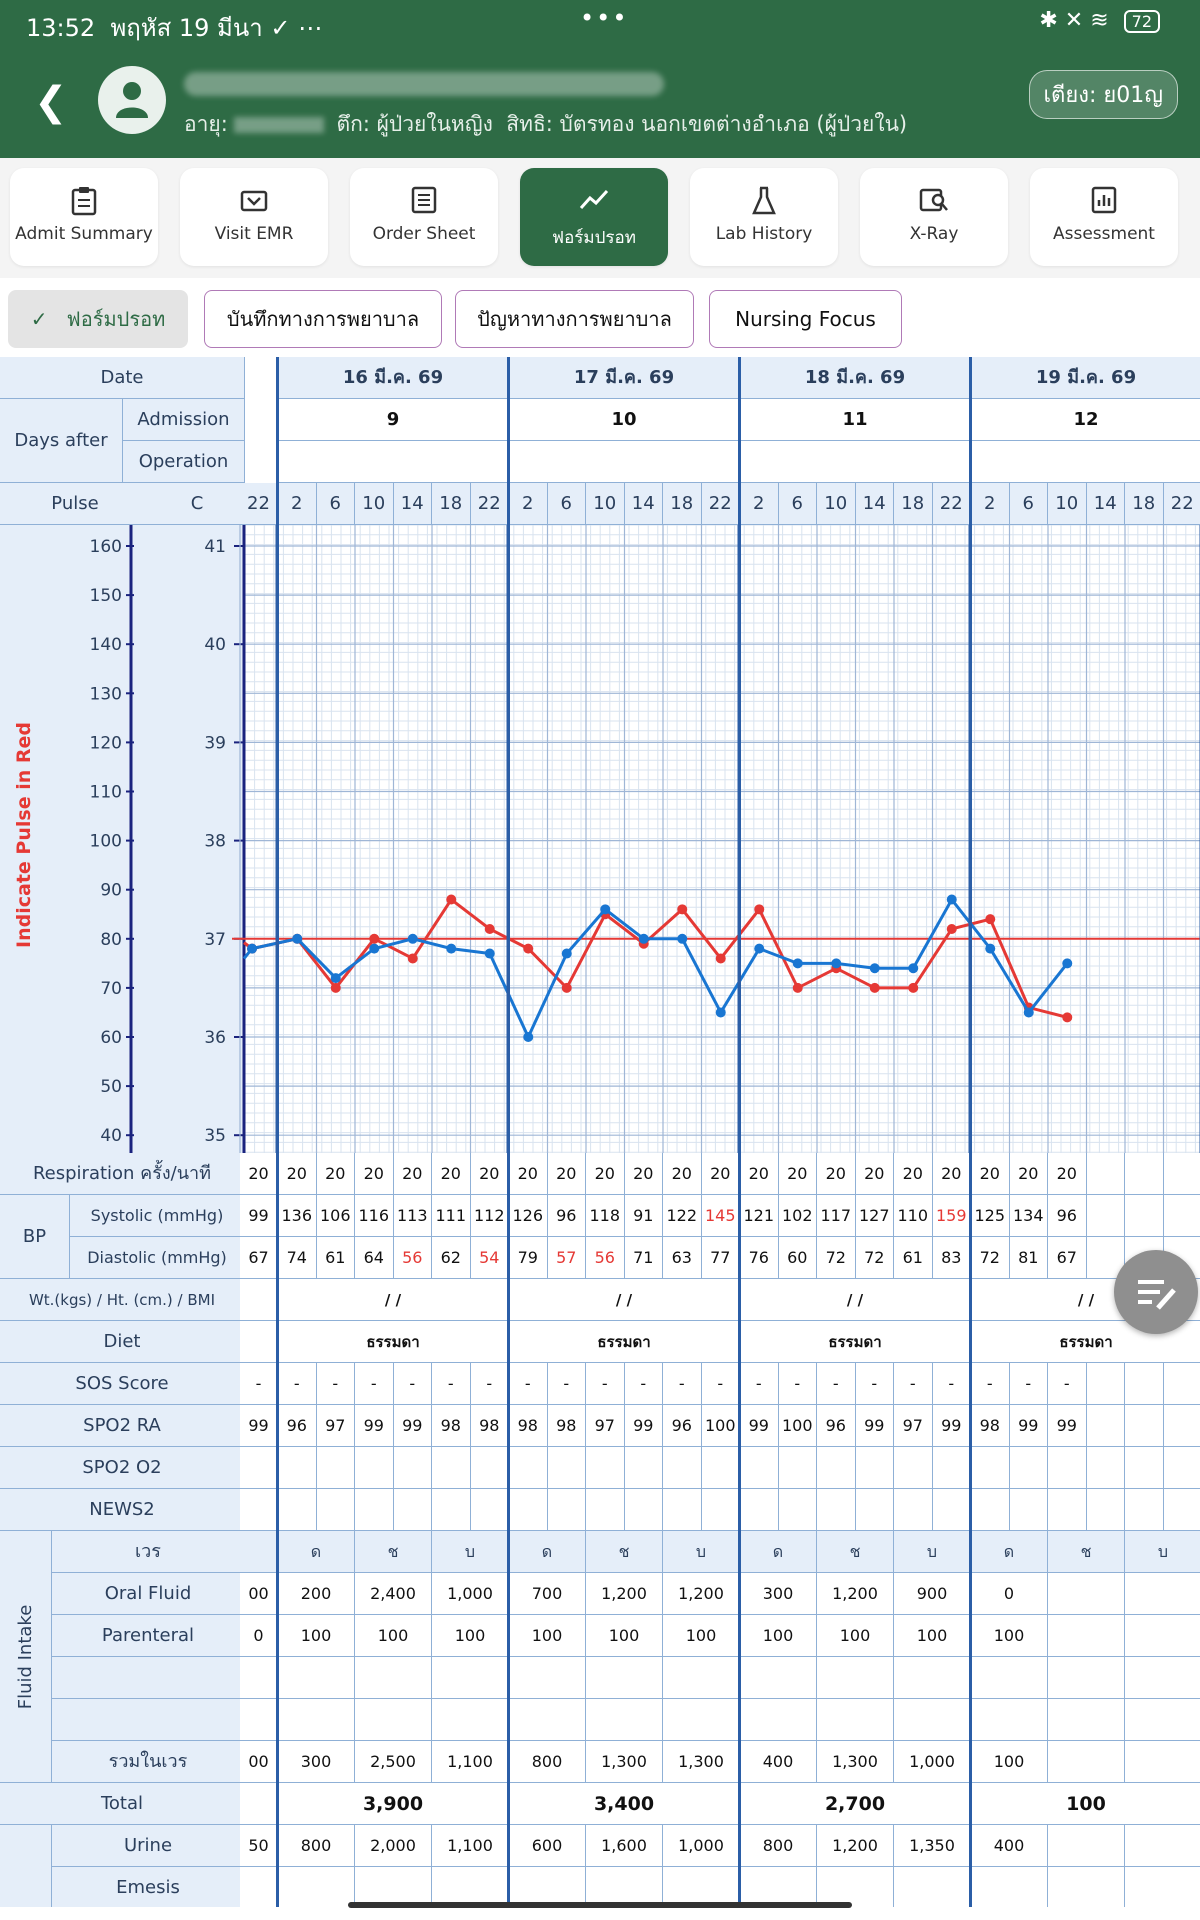 The image size is (1200, 1920). Describe the element at coordinates (259, 1846) in the screenshot. I see `urine-value: 50` at that location.